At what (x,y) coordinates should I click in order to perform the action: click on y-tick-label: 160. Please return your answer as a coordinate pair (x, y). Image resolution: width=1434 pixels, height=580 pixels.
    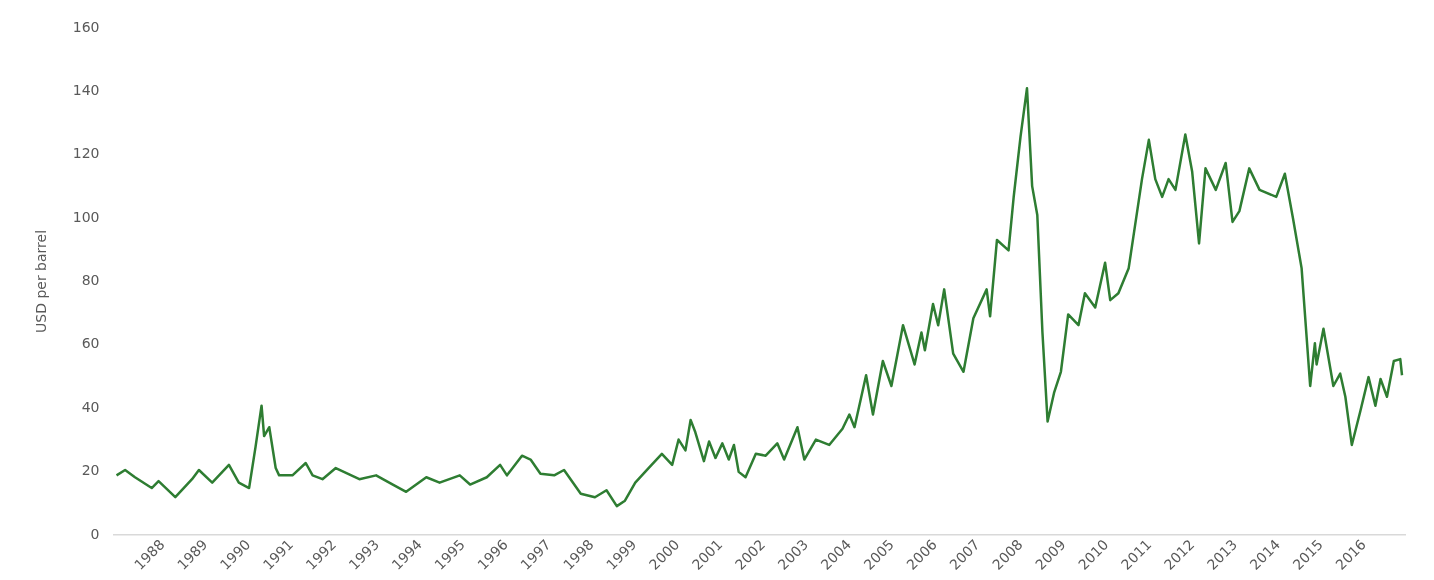
    Looking at the image, I should click on (86, 26).